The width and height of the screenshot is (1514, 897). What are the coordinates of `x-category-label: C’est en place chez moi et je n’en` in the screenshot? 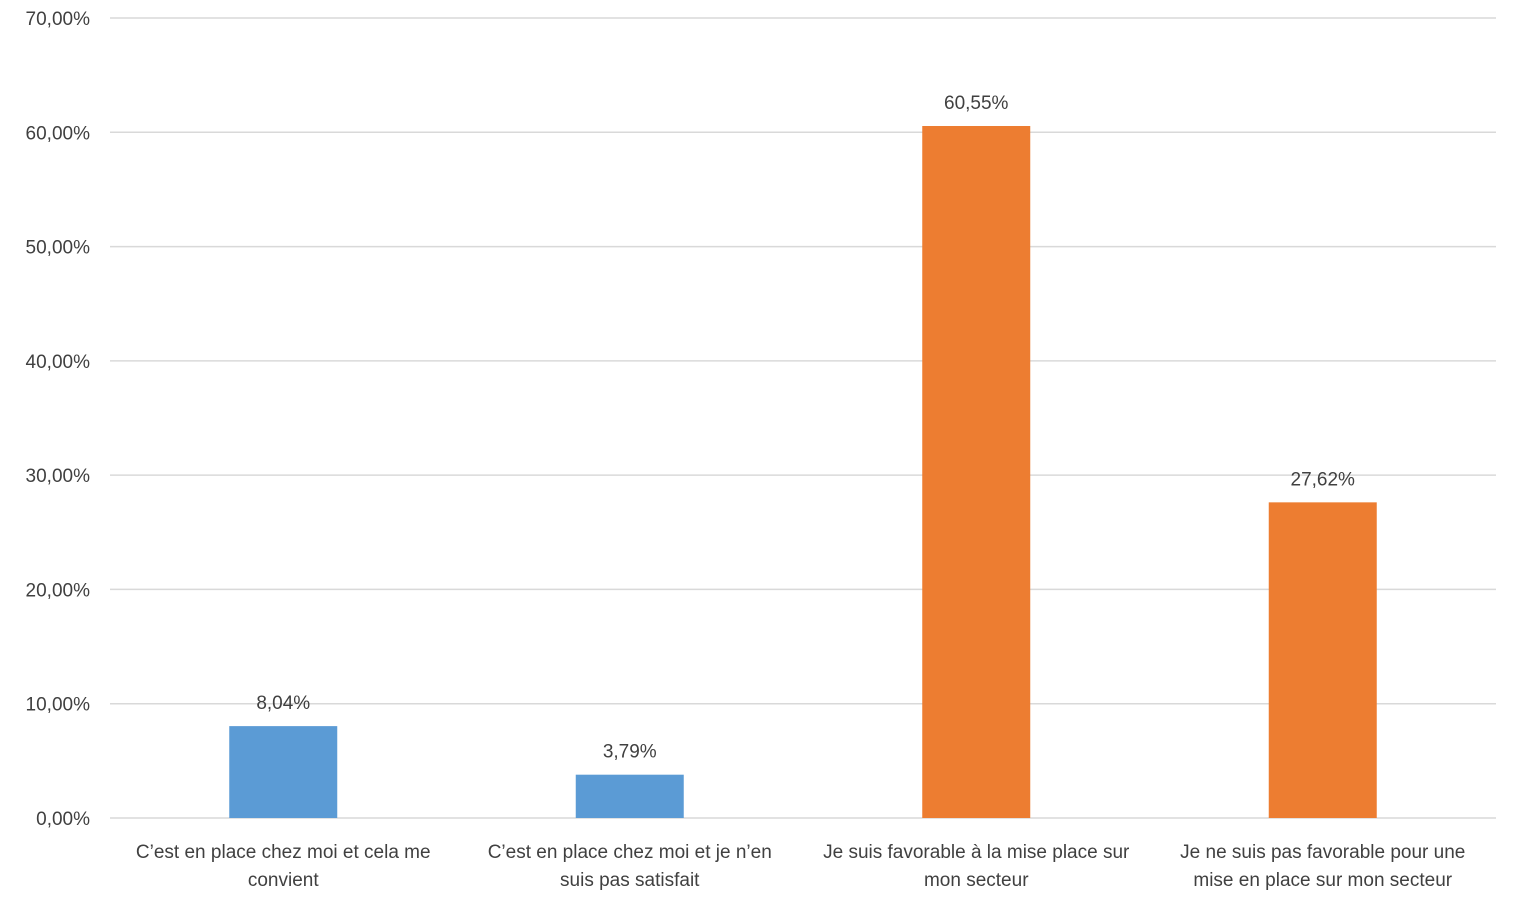 It's located at (630, 852).